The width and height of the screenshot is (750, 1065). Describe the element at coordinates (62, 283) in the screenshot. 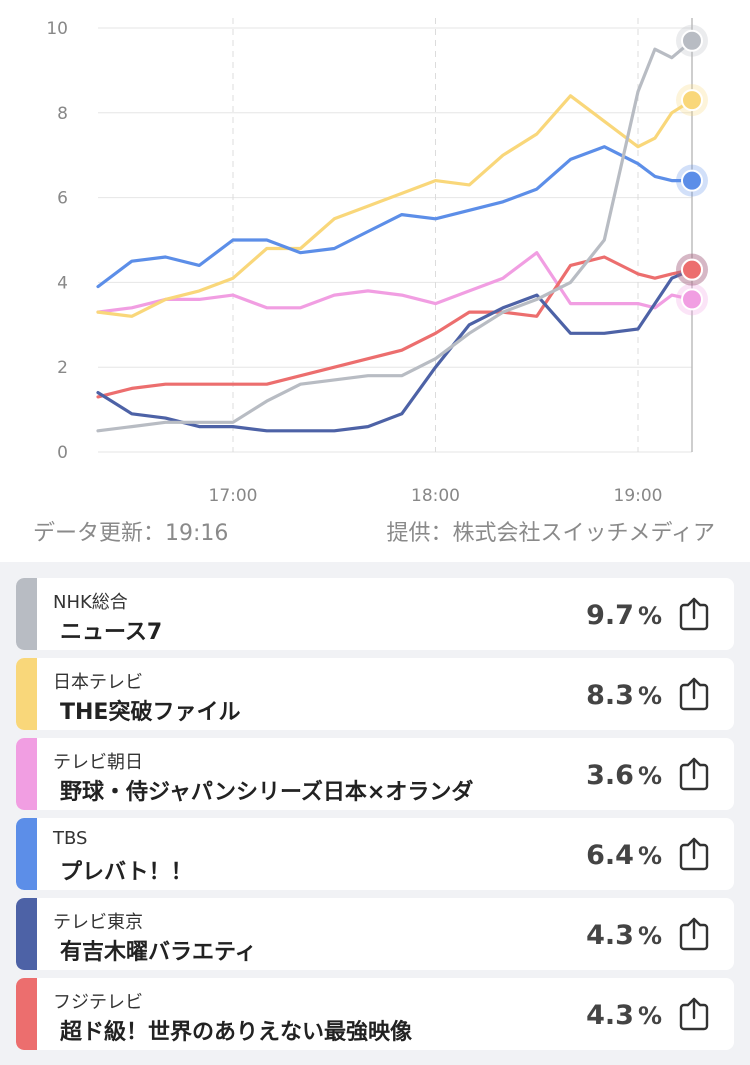

I see `y-tick-label: 4` at that location.